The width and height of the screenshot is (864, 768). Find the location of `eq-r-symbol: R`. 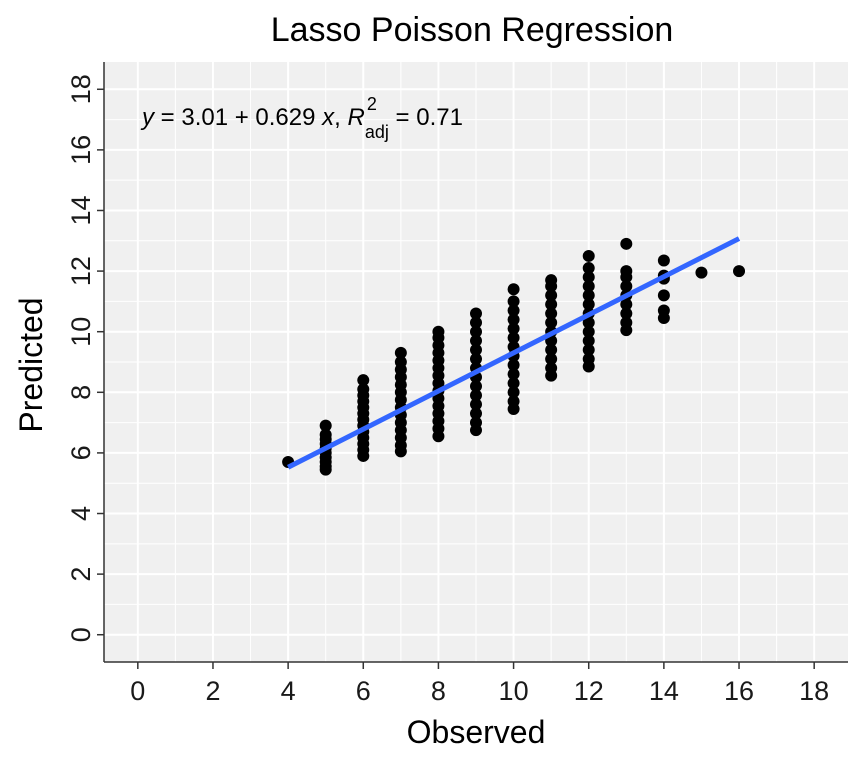

eq-r-symbol: R is located at coordinates (355, 117).